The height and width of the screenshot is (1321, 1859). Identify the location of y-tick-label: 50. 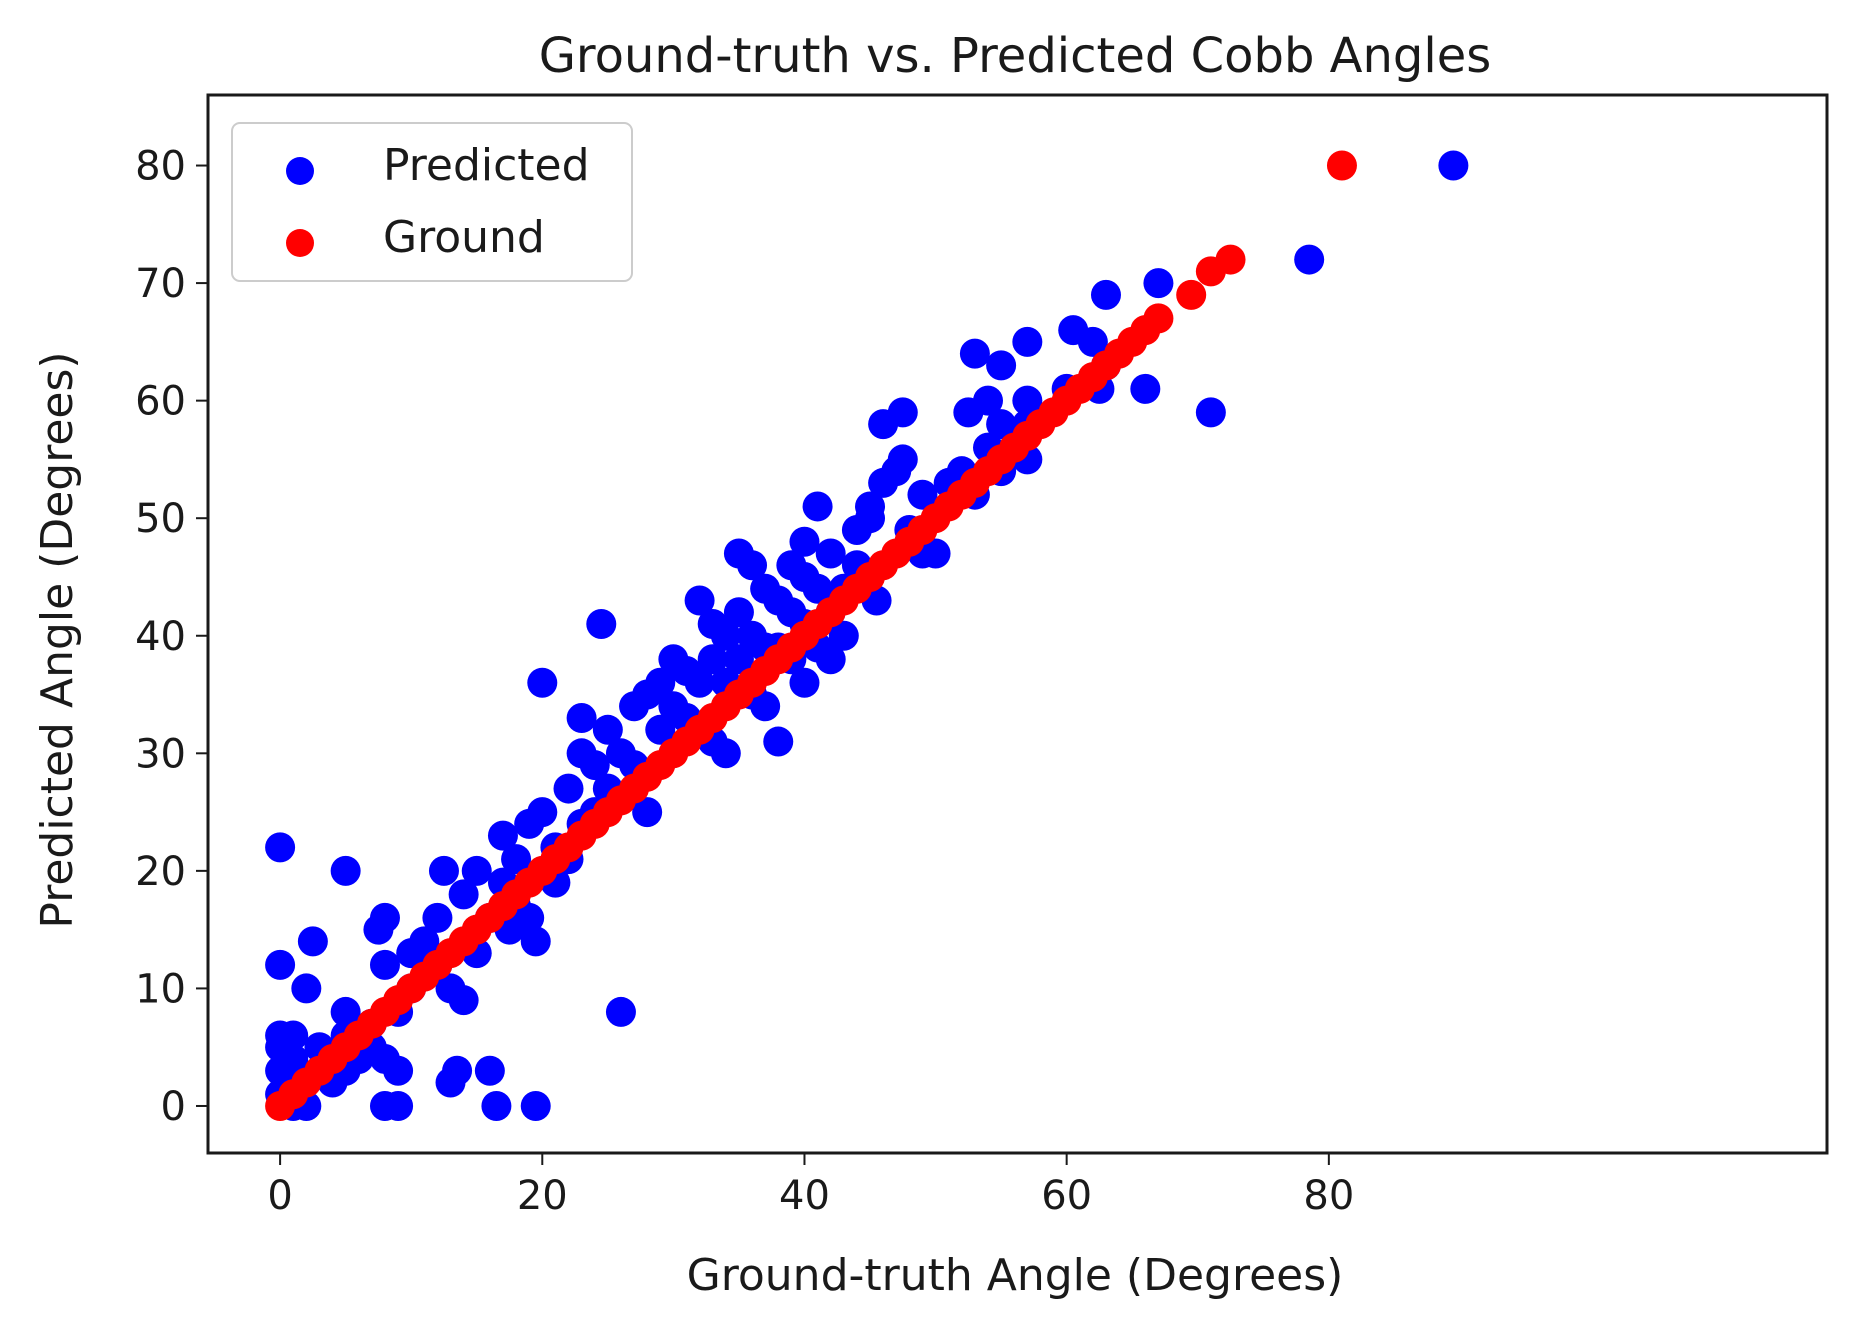
(160, 519).